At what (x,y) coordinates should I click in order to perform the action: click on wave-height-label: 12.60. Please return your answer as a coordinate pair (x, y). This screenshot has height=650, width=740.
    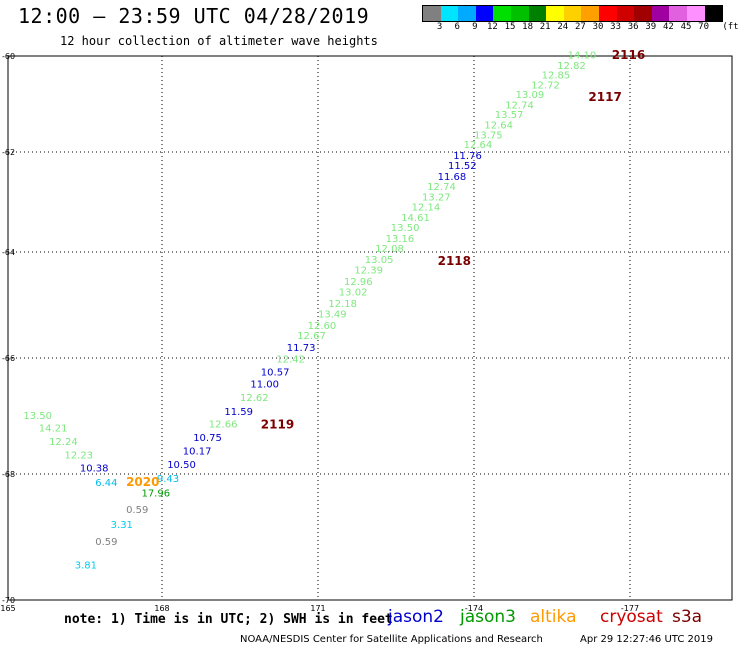
    Looking at the image, I should click on (322, 326).